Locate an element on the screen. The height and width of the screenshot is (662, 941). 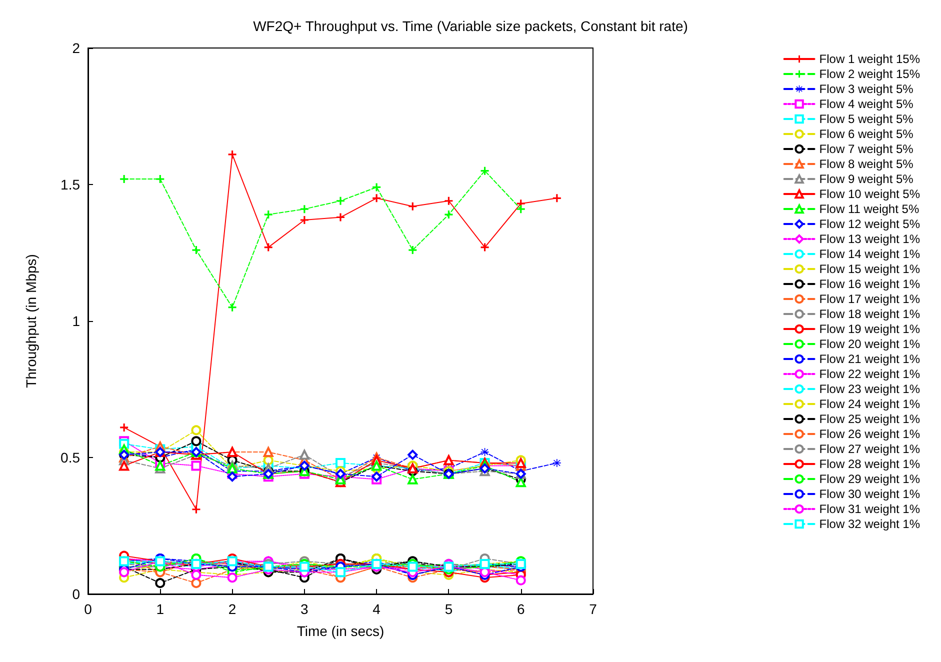
legend-label: Flow 18 weight 1% is located at coordinates (869, 314).